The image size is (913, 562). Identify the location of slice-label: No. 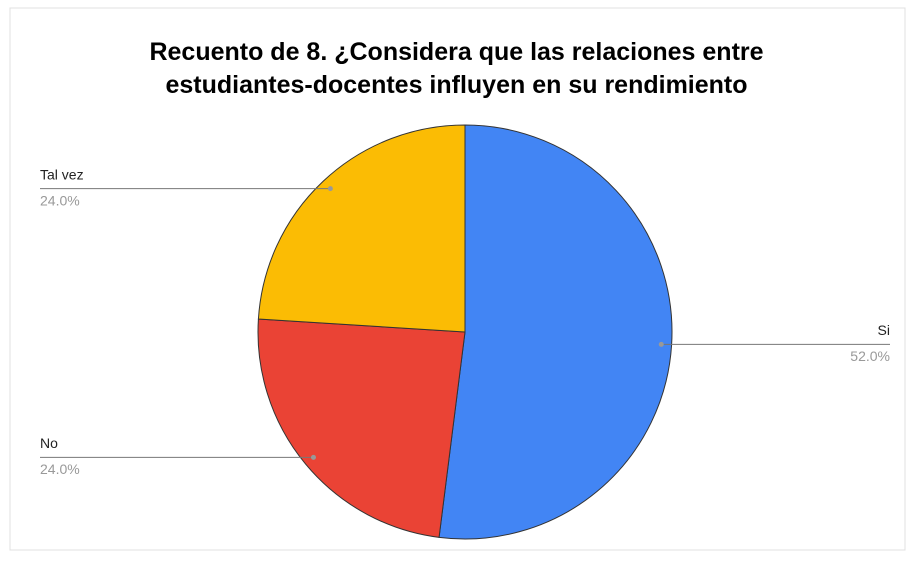
(49, 443).